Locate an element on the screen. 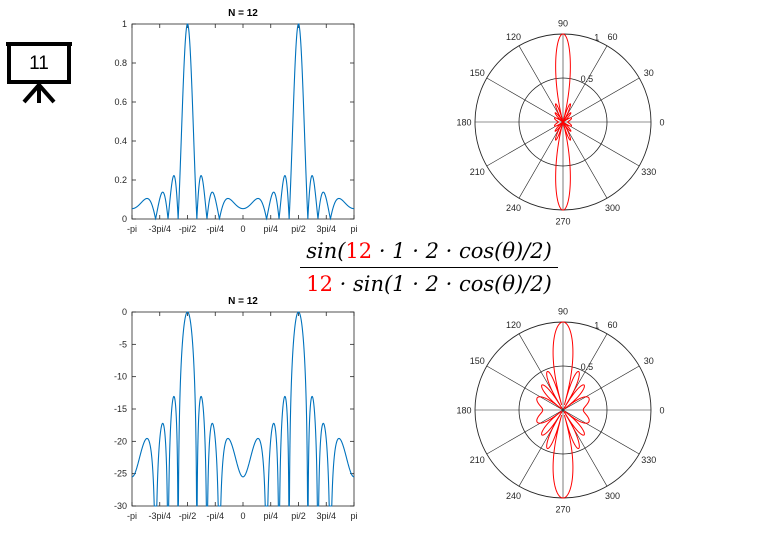 This screenshot has width=759, height=548. y-tick-label: -30 is located at coordinates (120, 506).